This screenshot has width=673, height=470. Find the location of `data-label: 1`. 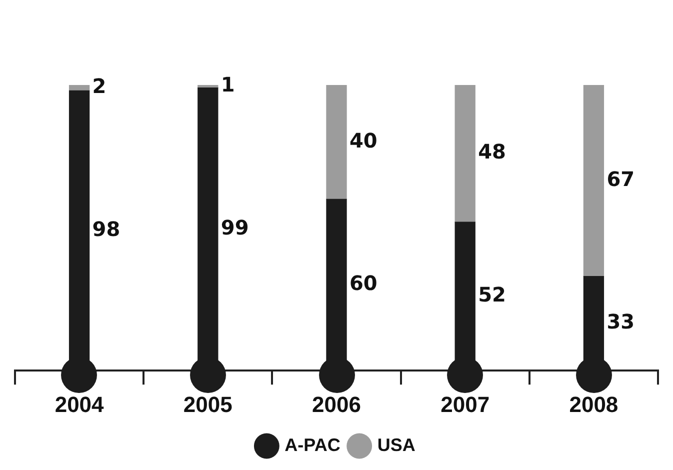

data-label: 1 is located at coordinates (227, 84).